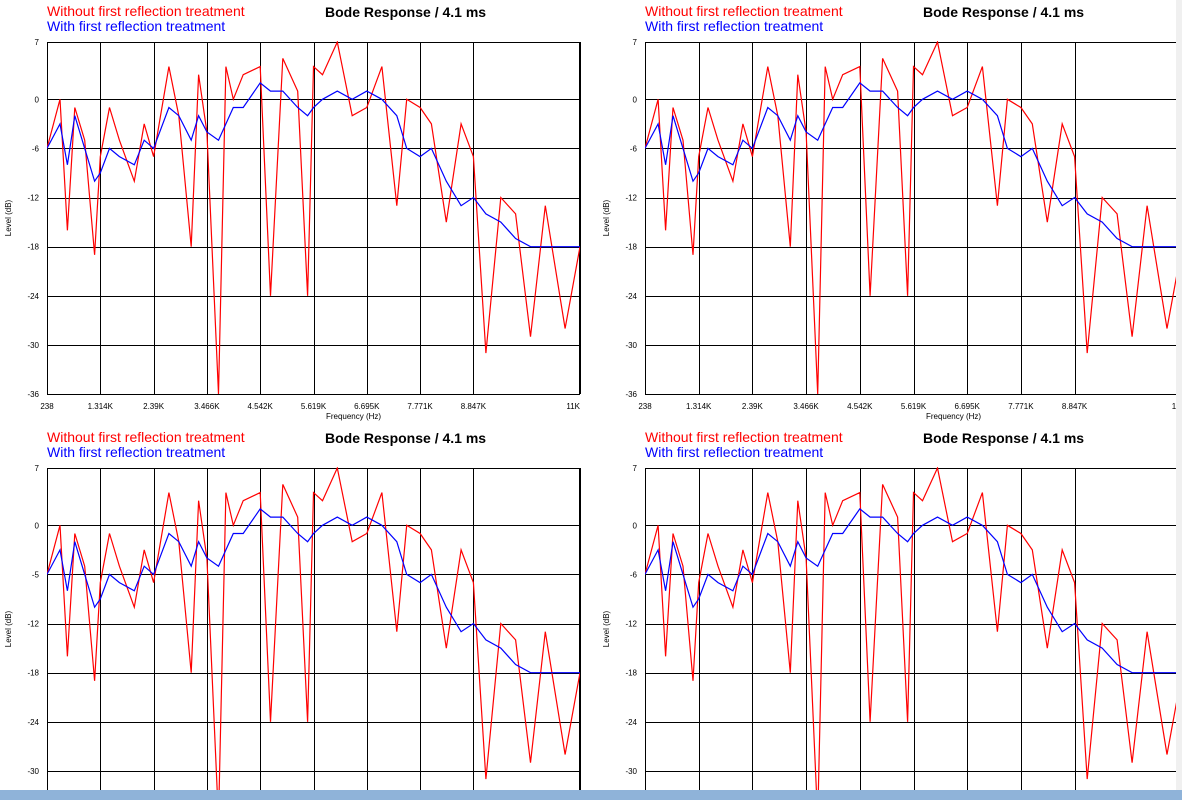 The height and width of the screenshot is (805, 1182). Describe the element at coordinates (1179, 395) in the screenshot. I see `scrollbar-track` at that location.